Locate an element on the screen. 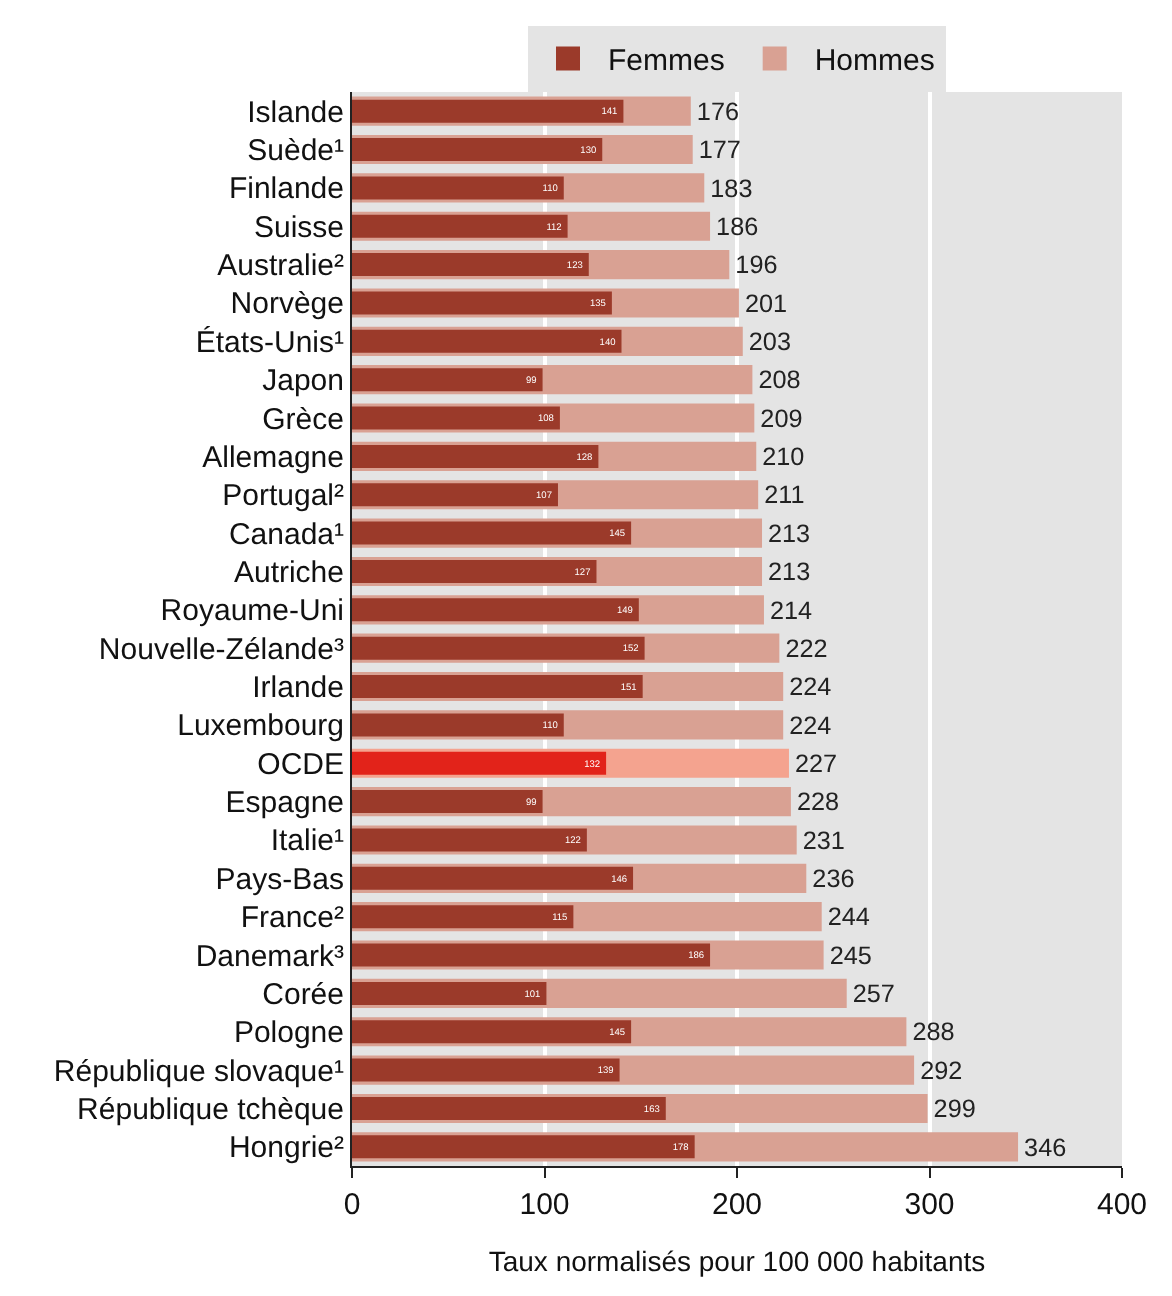 The image size is (1172, 1296). data-label: 244 is located at coordinates (848, 917).